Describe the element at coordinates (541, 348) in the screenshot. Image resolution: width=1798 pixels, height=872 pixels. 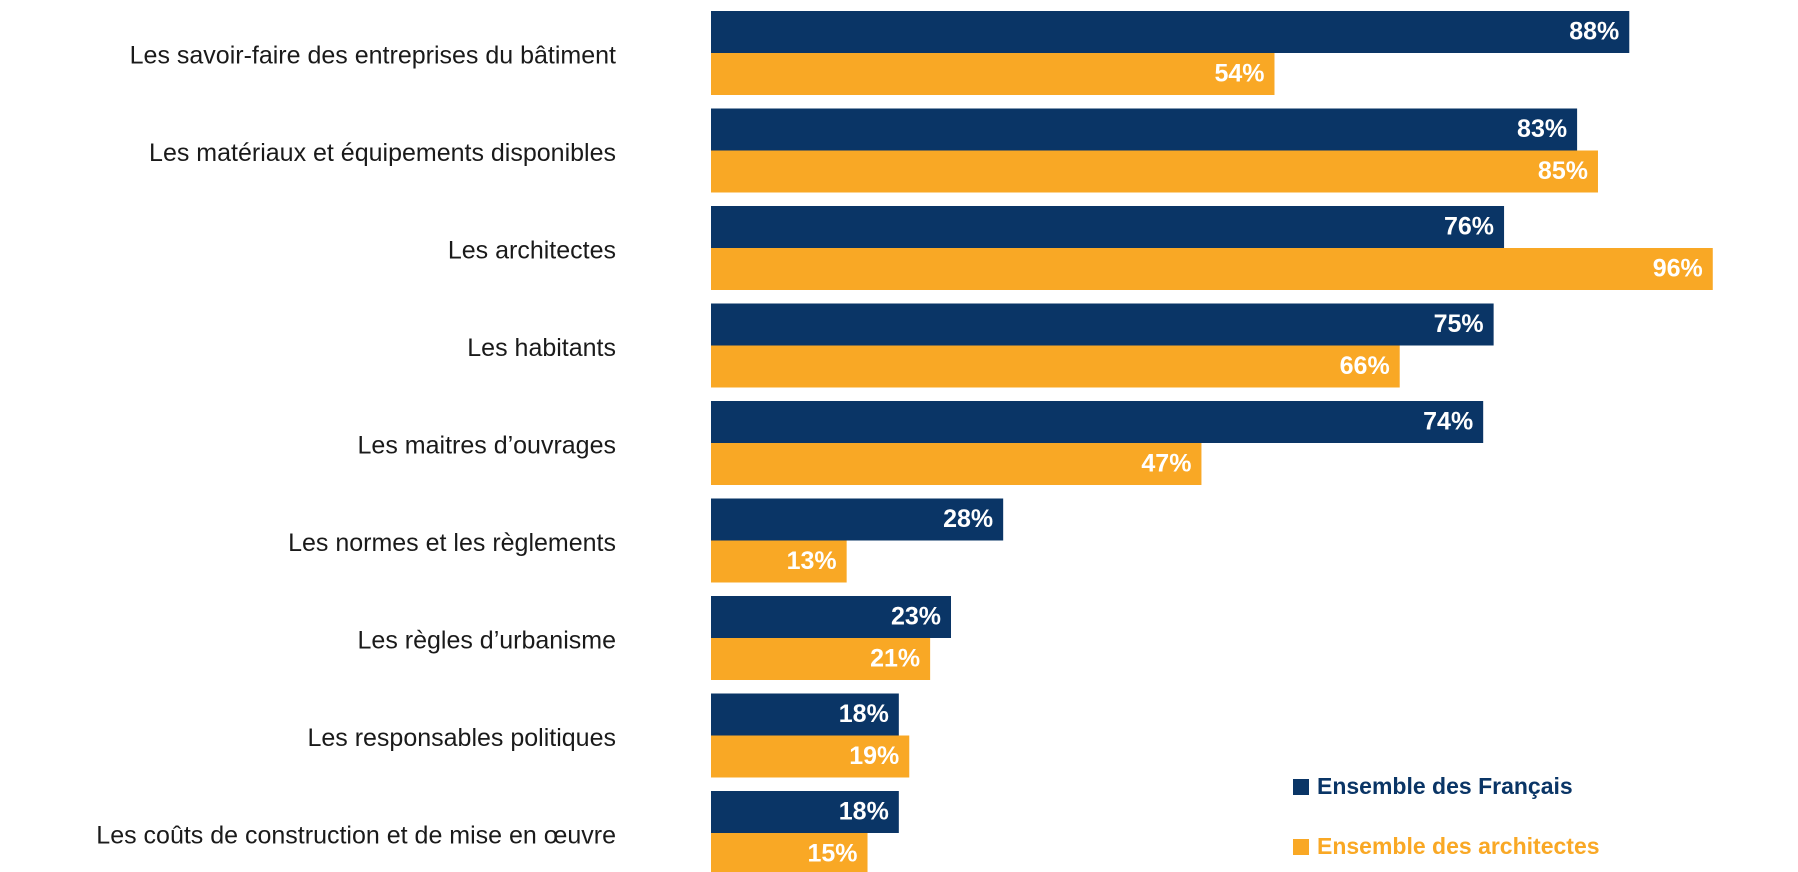
I see `category-label: Les habitants` at that location.